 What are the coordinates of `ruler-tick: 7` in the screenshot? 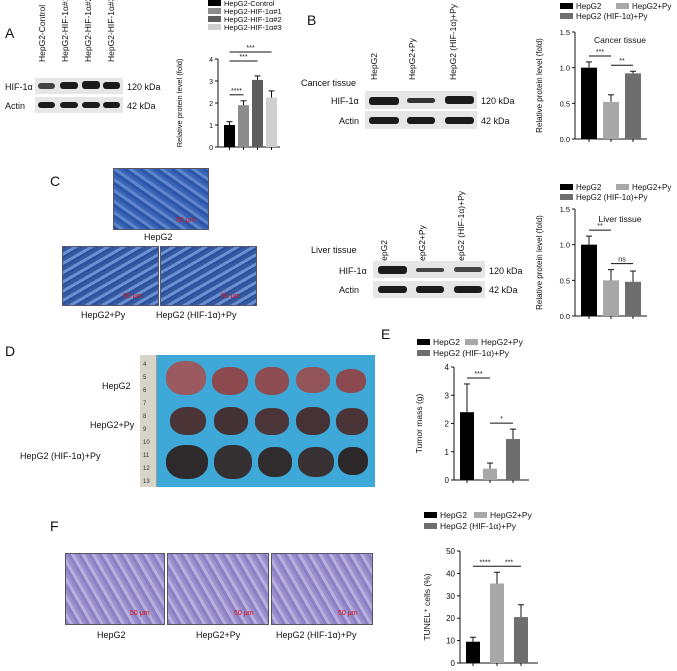 It's located at (145, 404).